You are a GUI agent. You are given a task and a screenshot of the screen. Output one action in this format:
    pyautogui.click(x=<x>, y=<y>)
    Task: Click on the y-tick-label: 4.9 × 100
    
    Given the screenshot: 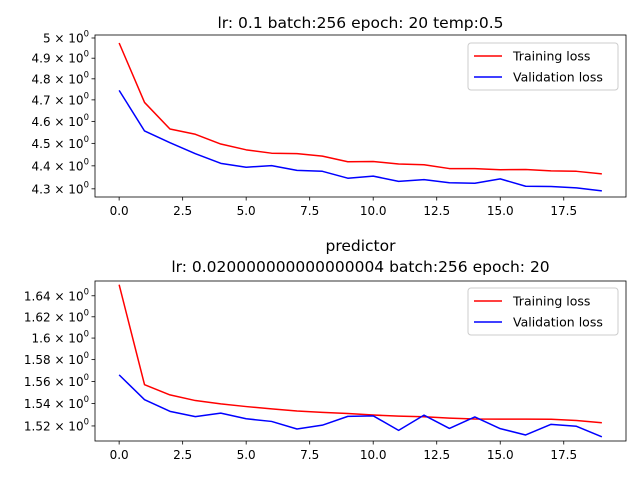 What is the action you would take?
    pyautogui.click(x=60, y=58)
    